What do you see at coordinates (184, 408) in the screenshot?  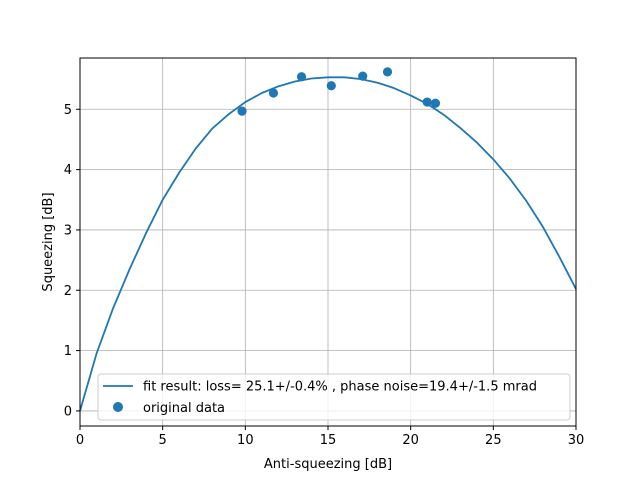 I see `legend-entry-data: original data` at bounding box center [184, 408].